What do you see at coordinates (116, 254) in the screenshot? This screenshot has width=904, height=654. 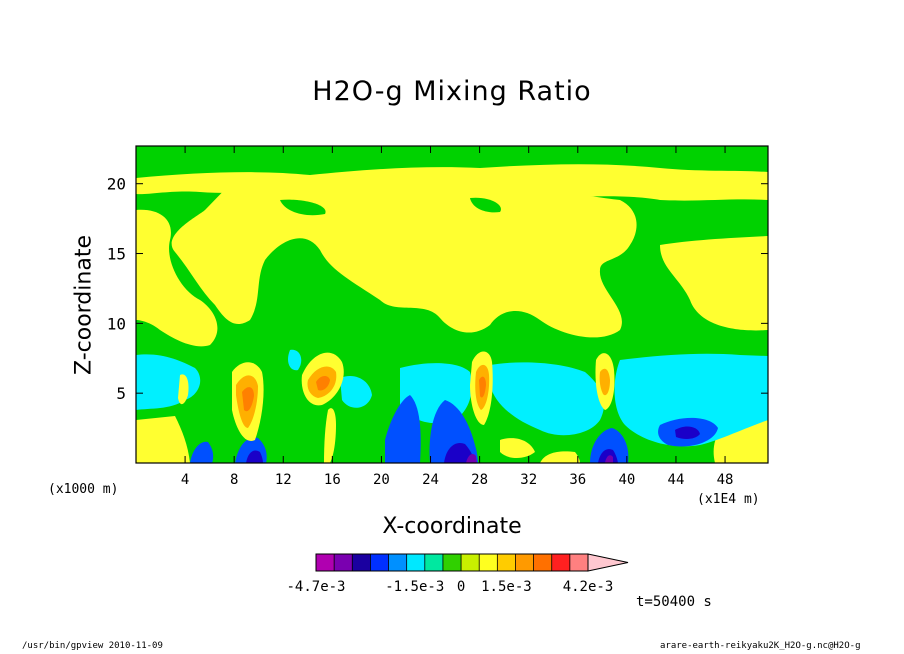 I see `y-tick-label: 15` at bounding box center [116, 254].